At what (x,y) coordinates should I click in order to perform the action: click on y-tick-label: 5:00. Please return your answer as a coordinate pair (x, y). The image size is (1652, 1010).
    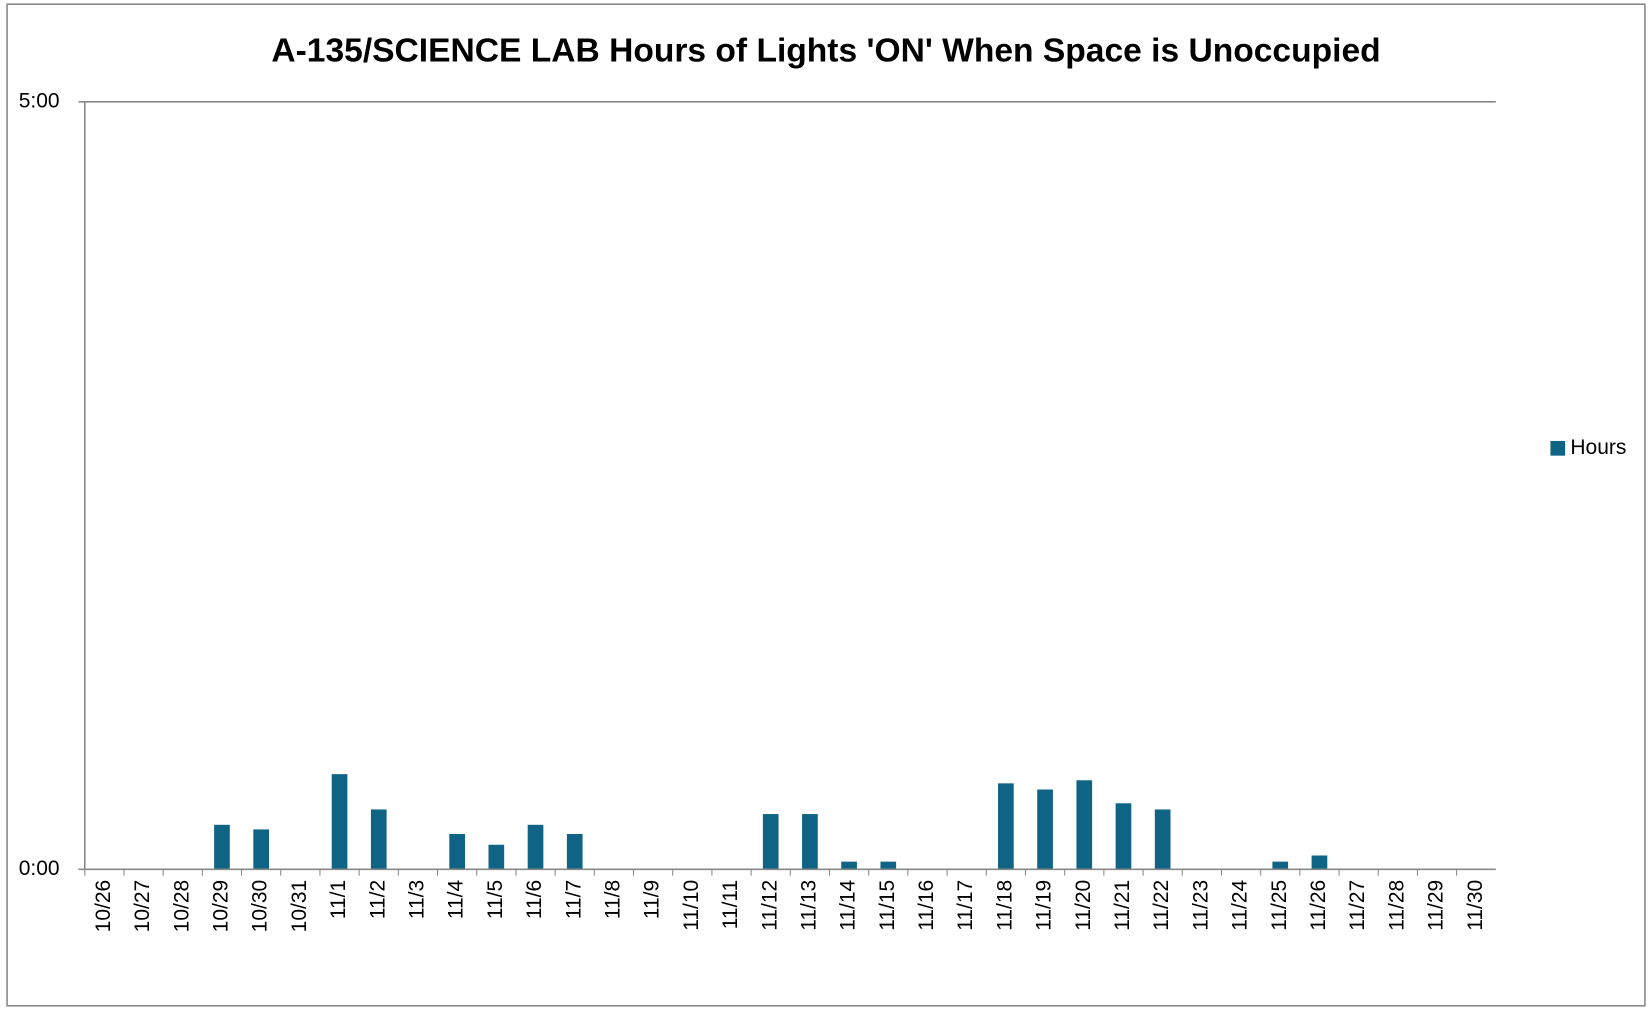
    Looking at the image, I should click on (39, 100).